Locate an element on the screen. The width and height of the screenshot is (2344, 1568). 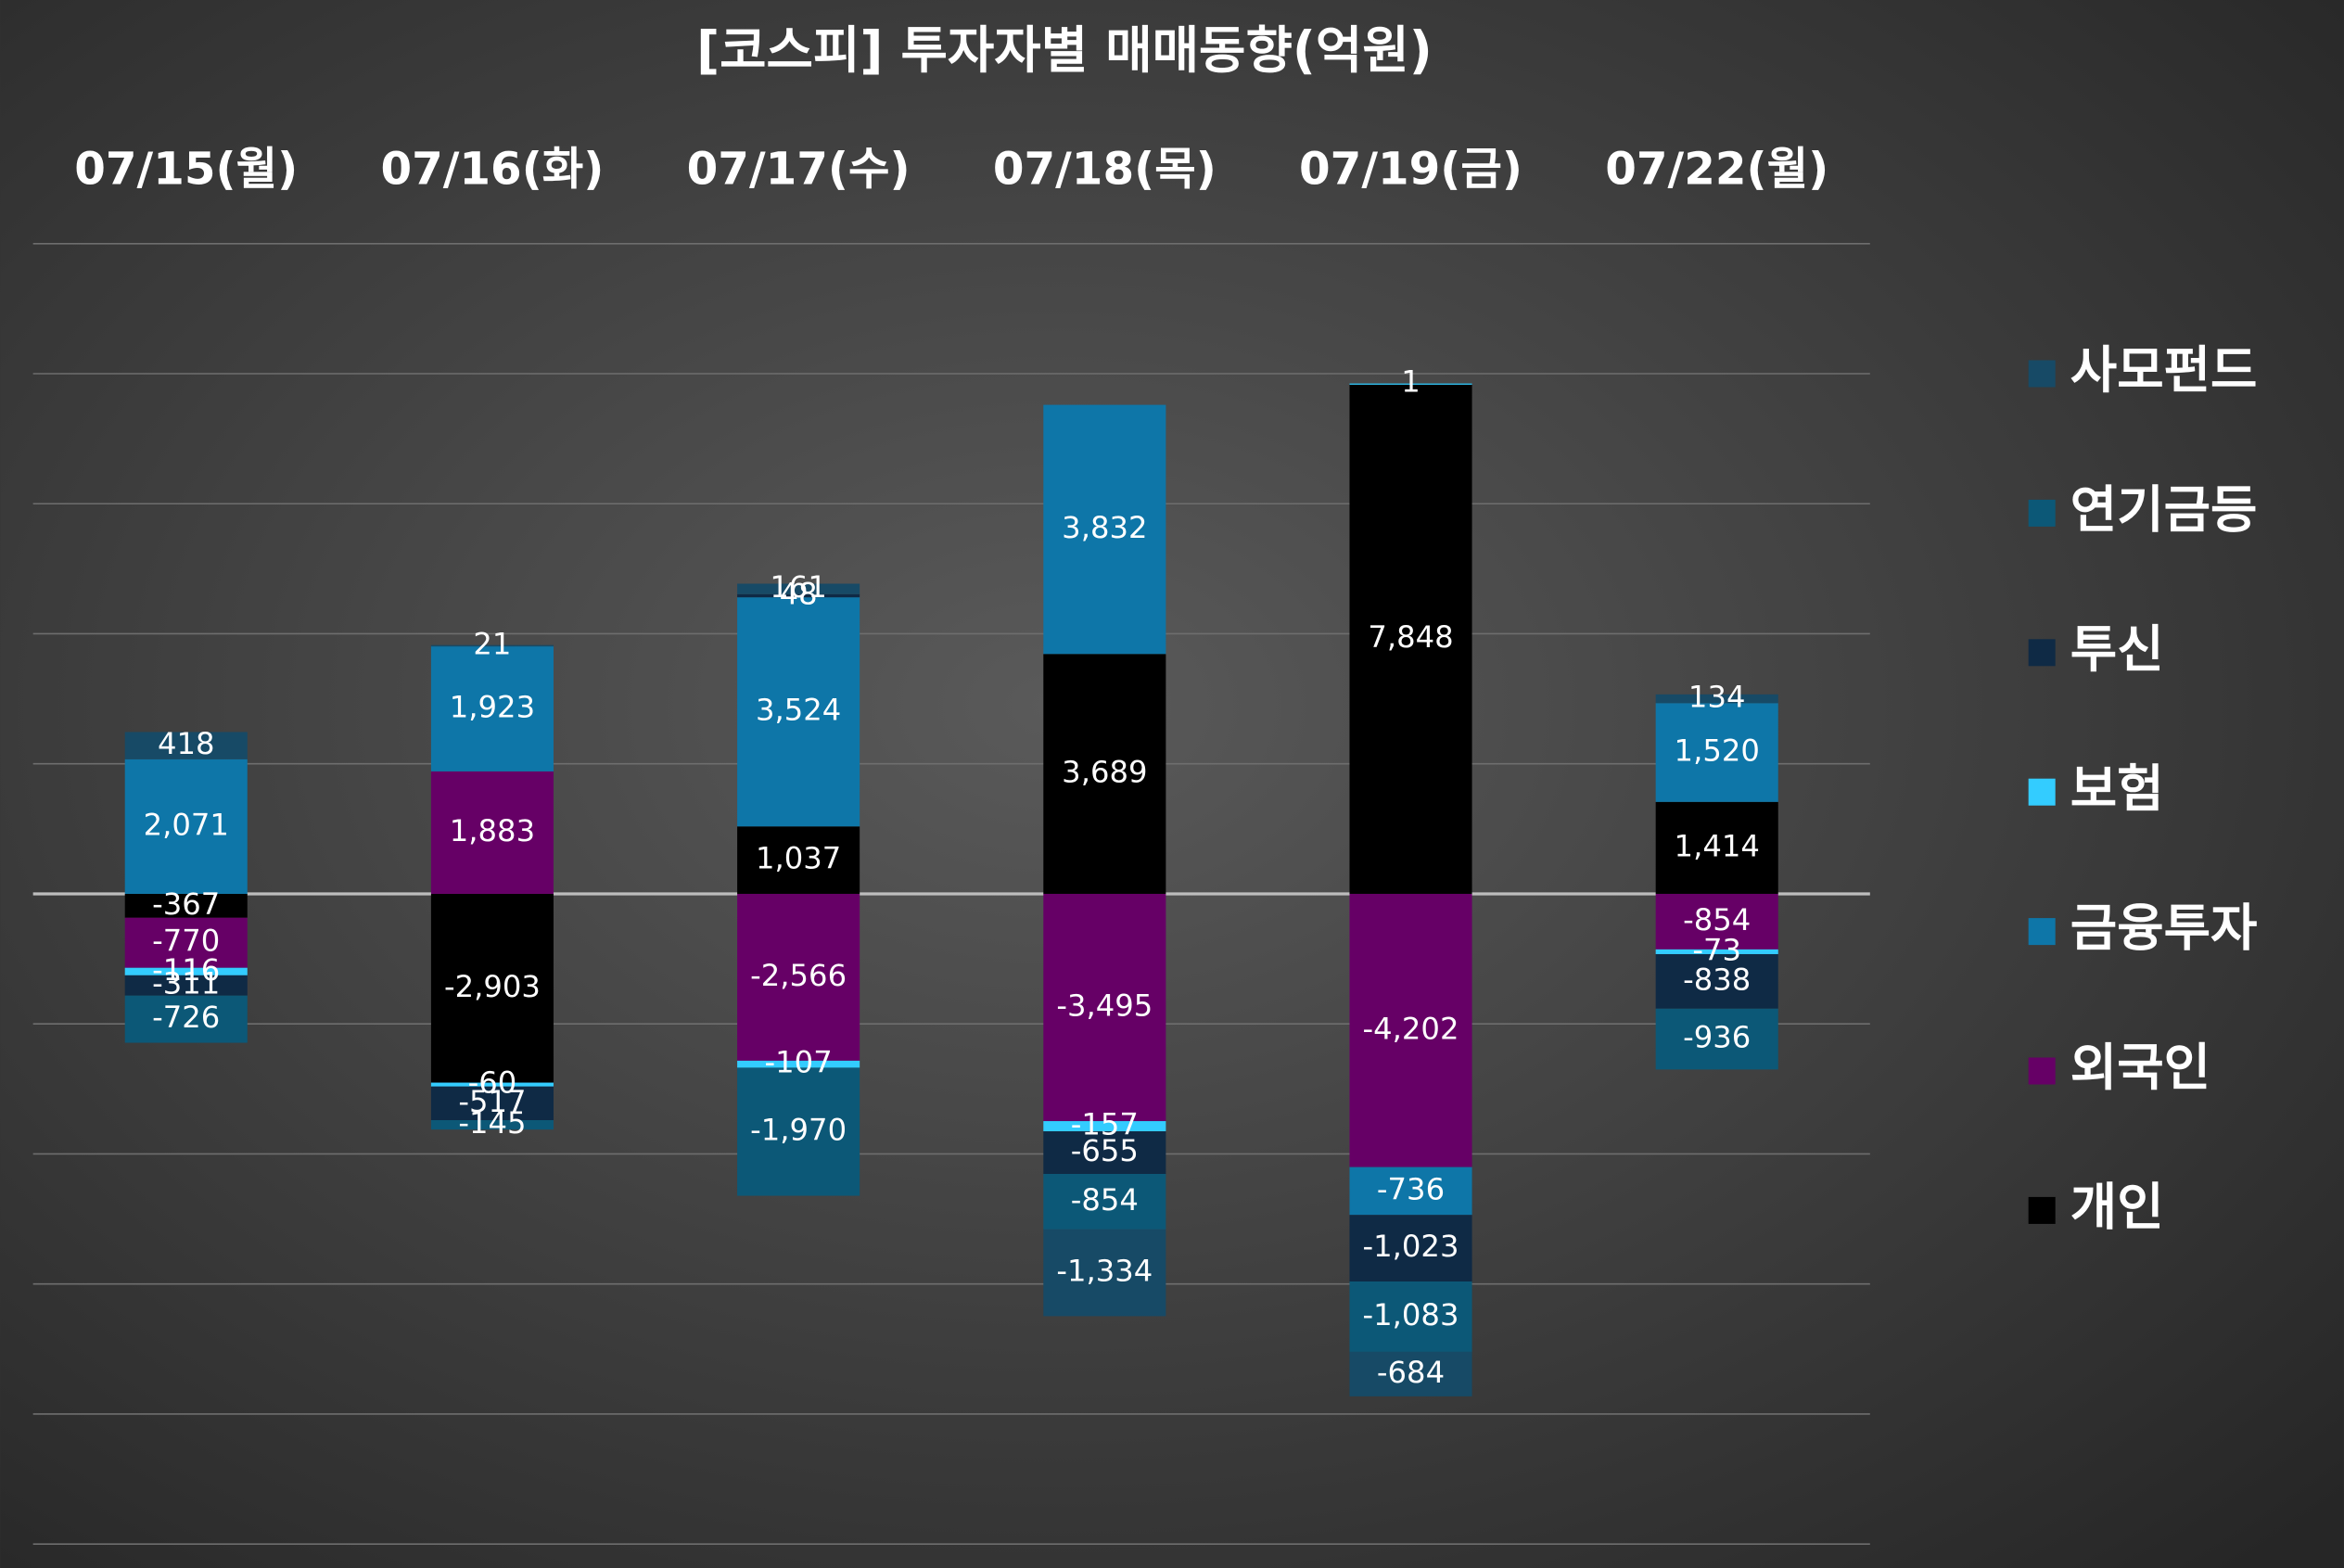
x-category-label: 07/15(월) is located at coordinates (186, 169).